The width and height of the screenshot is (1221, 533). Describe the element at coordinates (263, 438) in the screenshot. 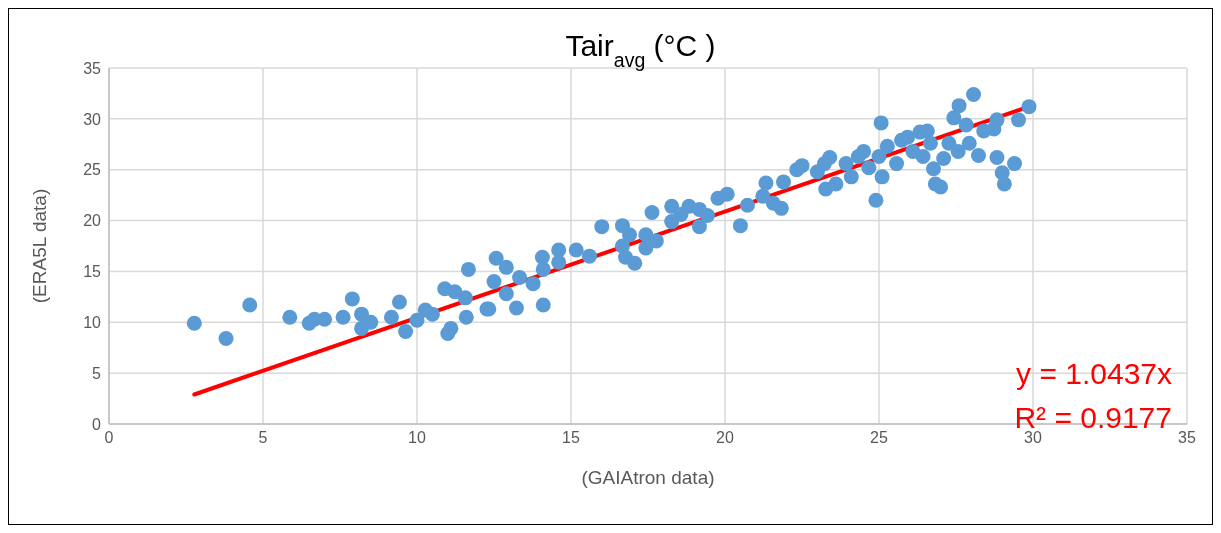

I see `x-tick-label: 5` at that location.